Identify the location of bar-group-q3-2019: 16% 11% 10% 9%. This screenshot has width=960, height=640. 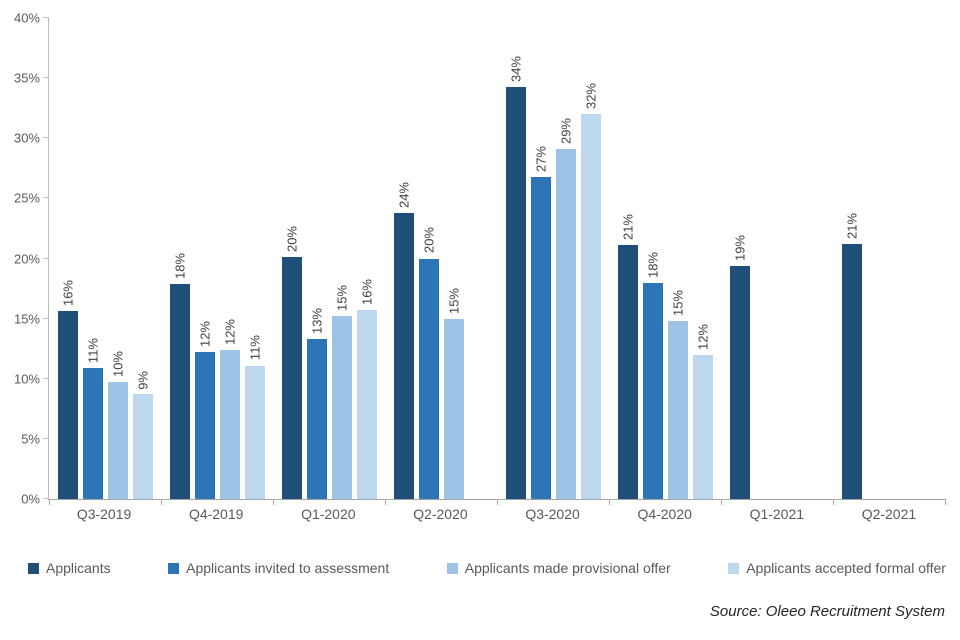
(105, 258).